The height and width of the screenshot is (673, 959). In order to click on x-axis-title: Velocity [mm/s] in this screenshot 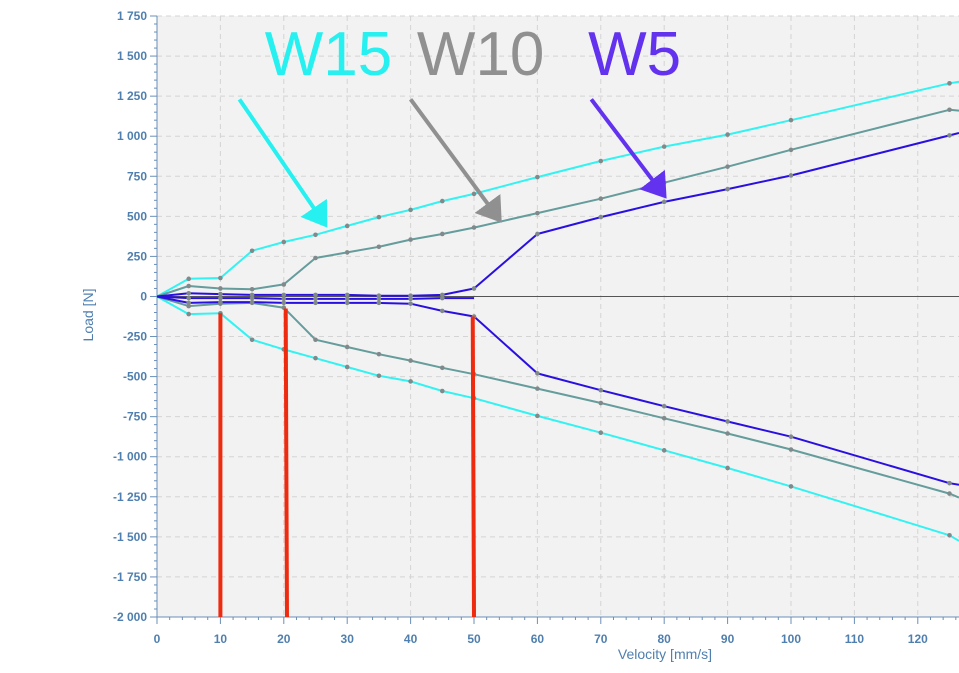, I will do `click(665, 654)`.